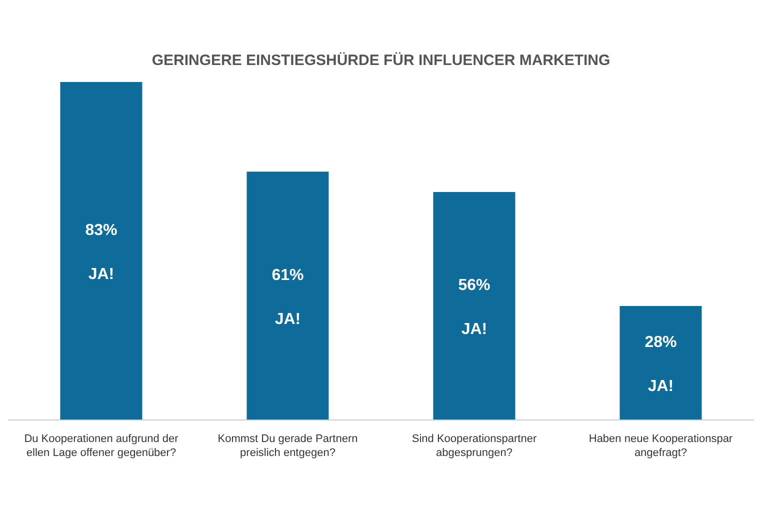  What do you see at coordinates (101, 446) in the screenshot?
I see `x-tick-label: Du Kooperationen aufgrund der ellen Lage offener gegenüber?` at bounding box center [101, 446].